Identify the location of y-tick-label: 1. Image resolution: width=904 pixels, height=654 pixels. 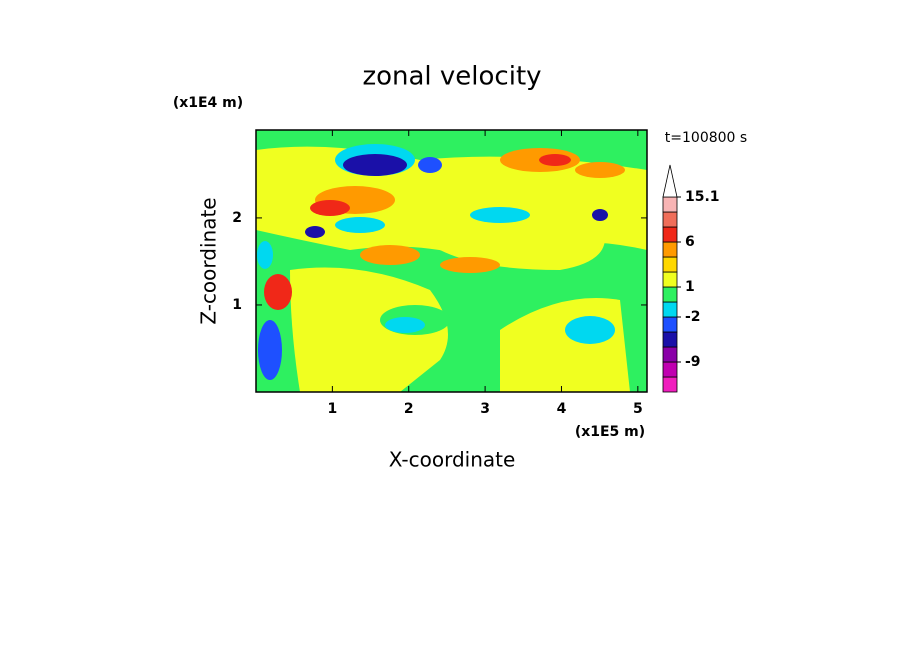
(237, 305).